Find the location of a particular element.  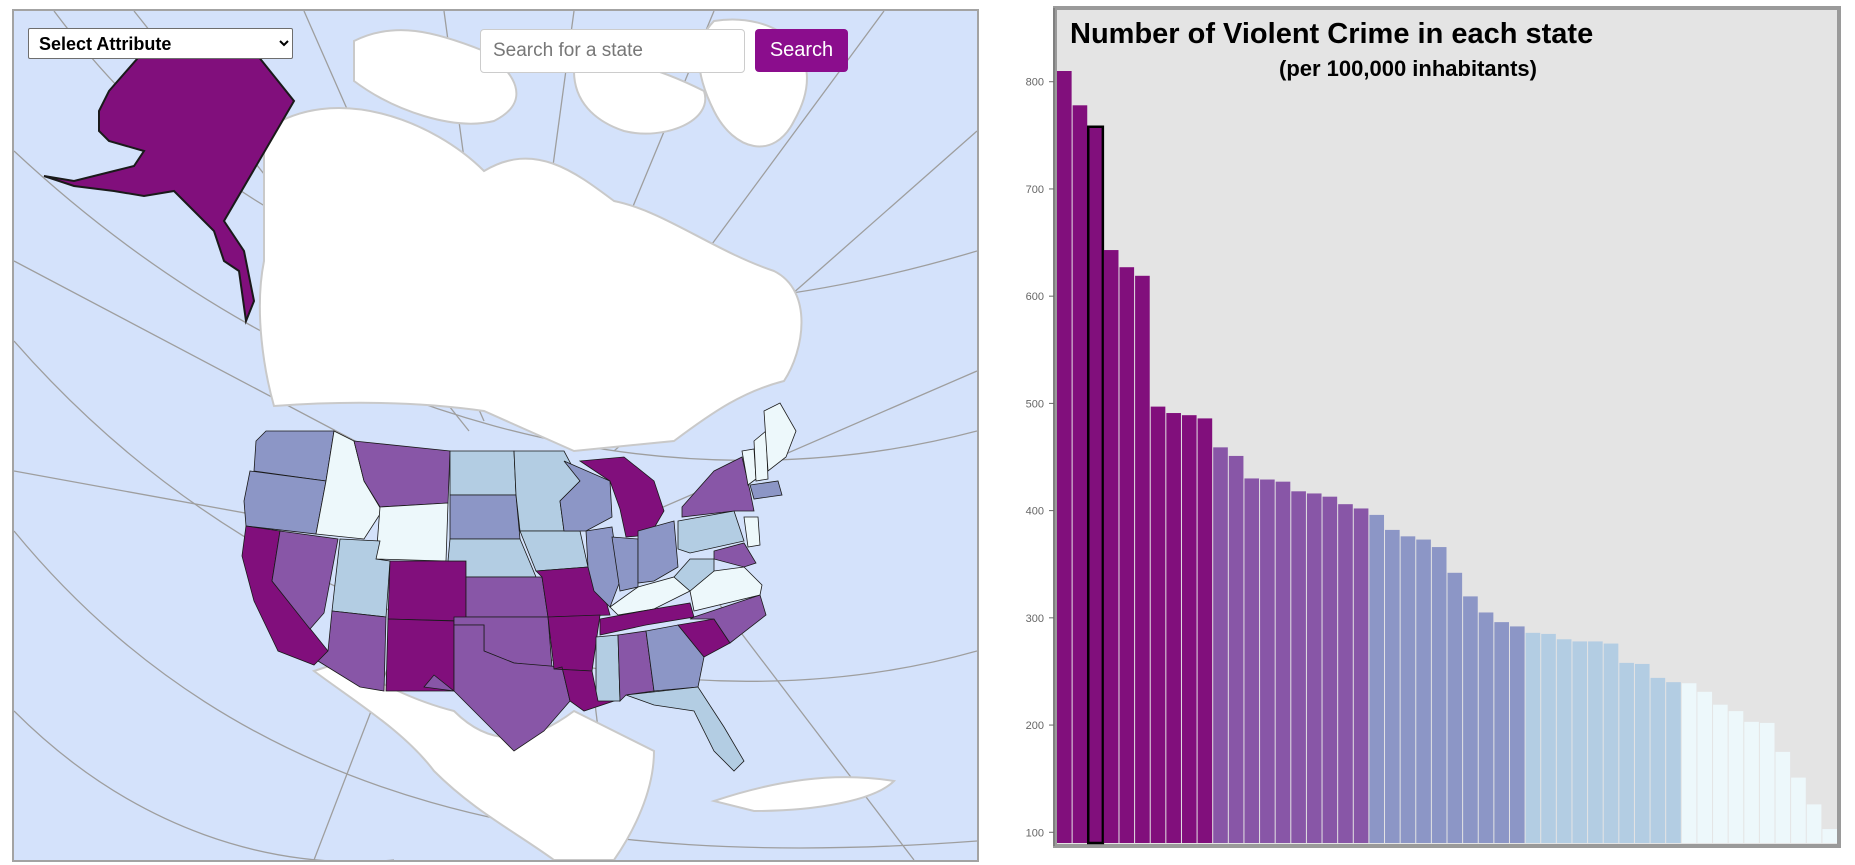

y-tick-label: 100 is located at coordinates (1035, 833).